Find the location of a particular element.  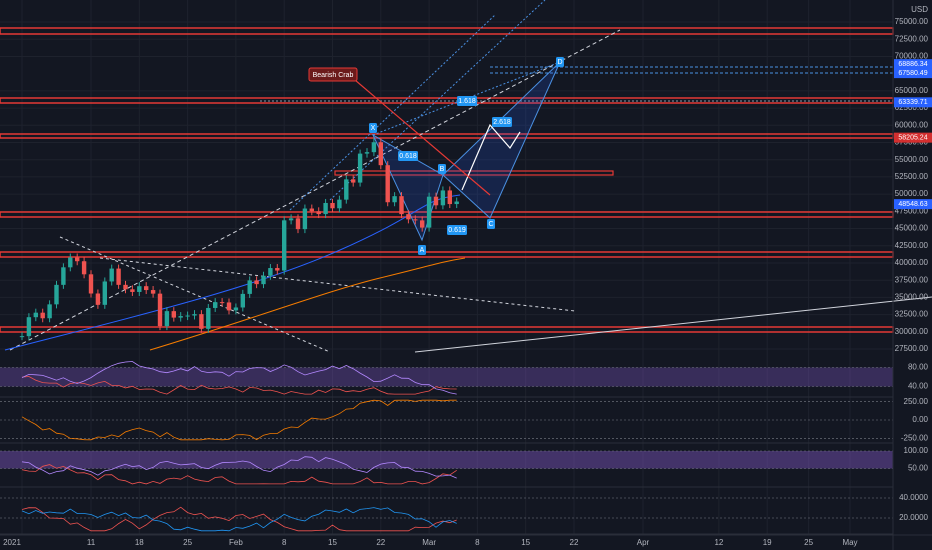

point-label: X is located at coordinates (373, 128).